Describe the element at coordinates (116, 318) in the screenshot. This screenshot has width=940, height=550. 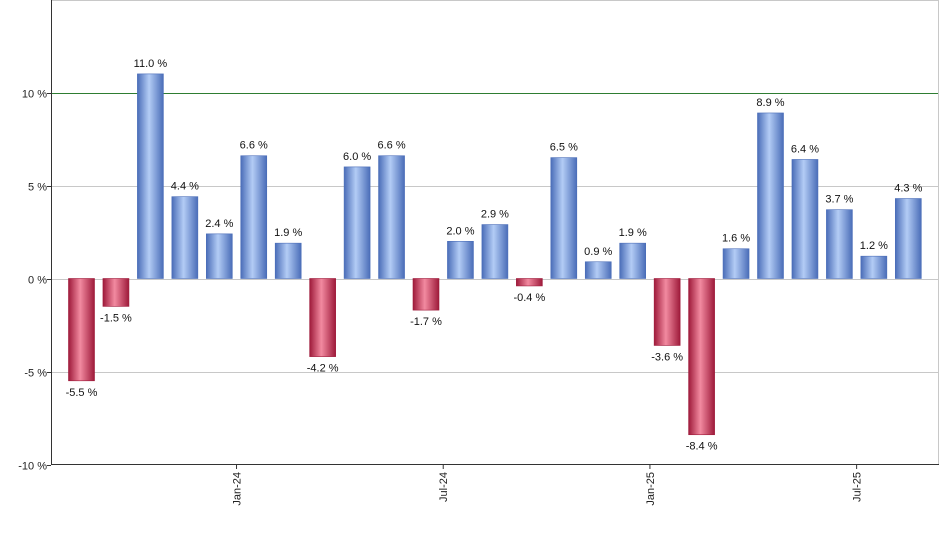
I see `bar-value-label: -1.5 %` at that location.